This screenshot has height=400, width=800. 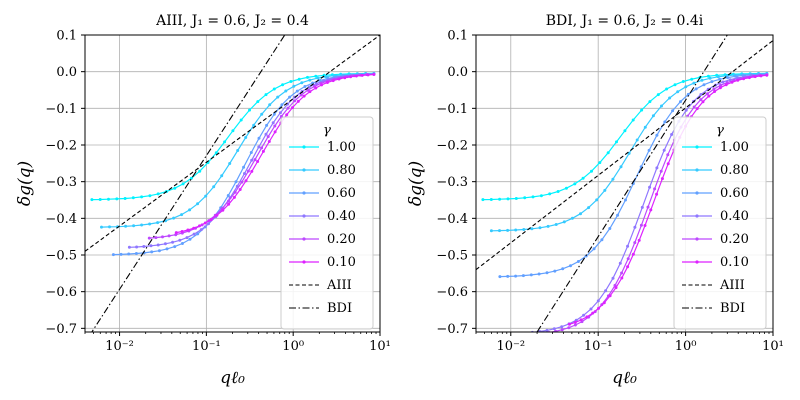 What do you see at coordinates (119, 346) in the screenshot?
I see `x-tick-label: 10⁻²` at bounding box center [119, 346].